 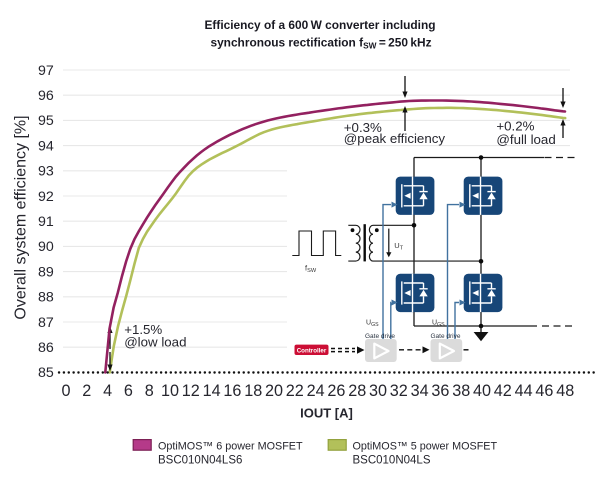 What do you see at coordinates (46, 298) in the screenshot?
I see `svg-text: 88` at bounding box center [46, 298].